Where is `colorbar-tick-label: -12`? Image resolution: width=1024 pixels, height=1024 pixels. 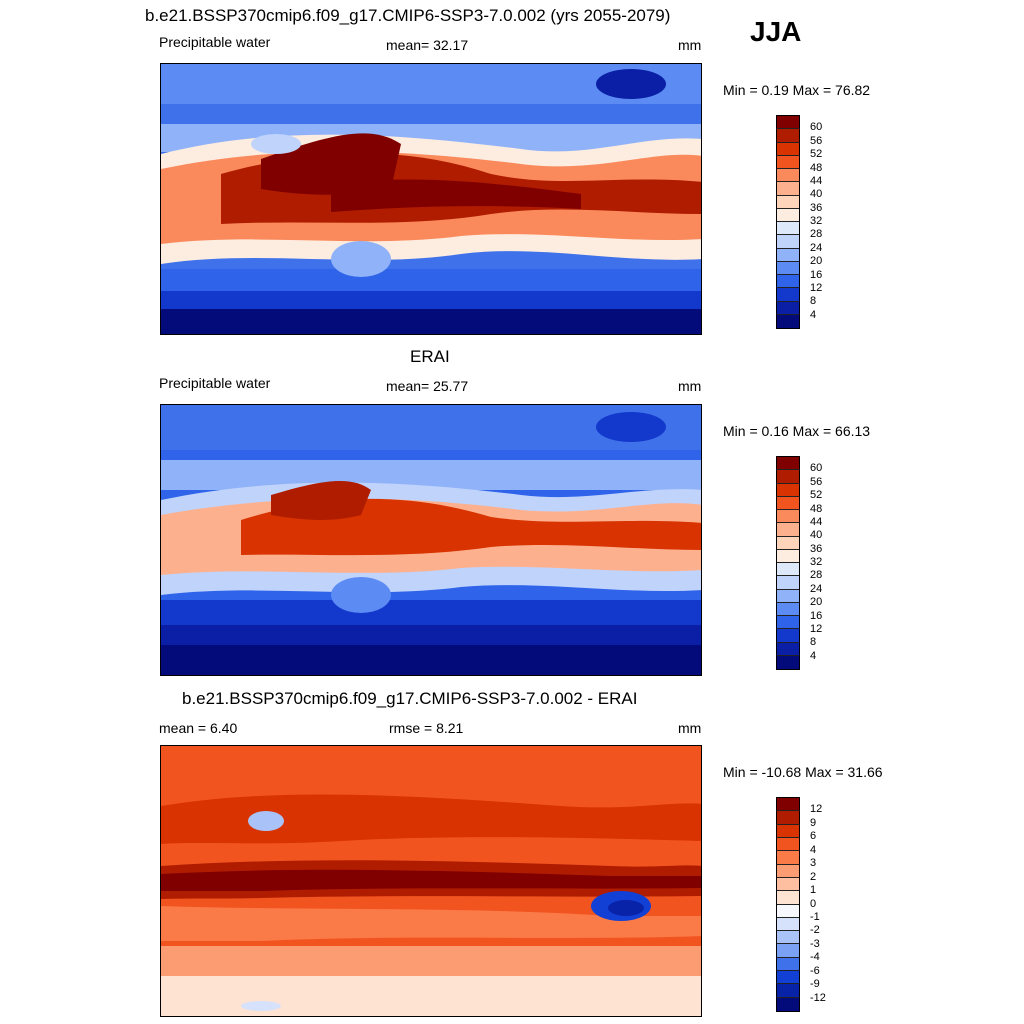
colorbar-tick-label: -12 is located at coordinates (818, 997).